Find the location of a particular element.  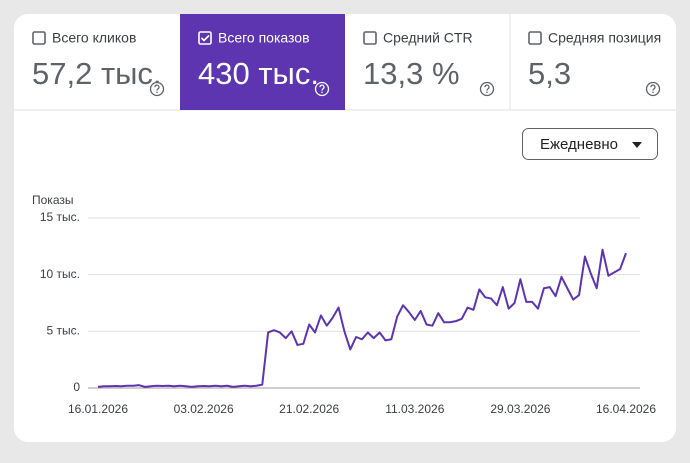

dropdown: Ежедневно is located at coordinates (590, 144).